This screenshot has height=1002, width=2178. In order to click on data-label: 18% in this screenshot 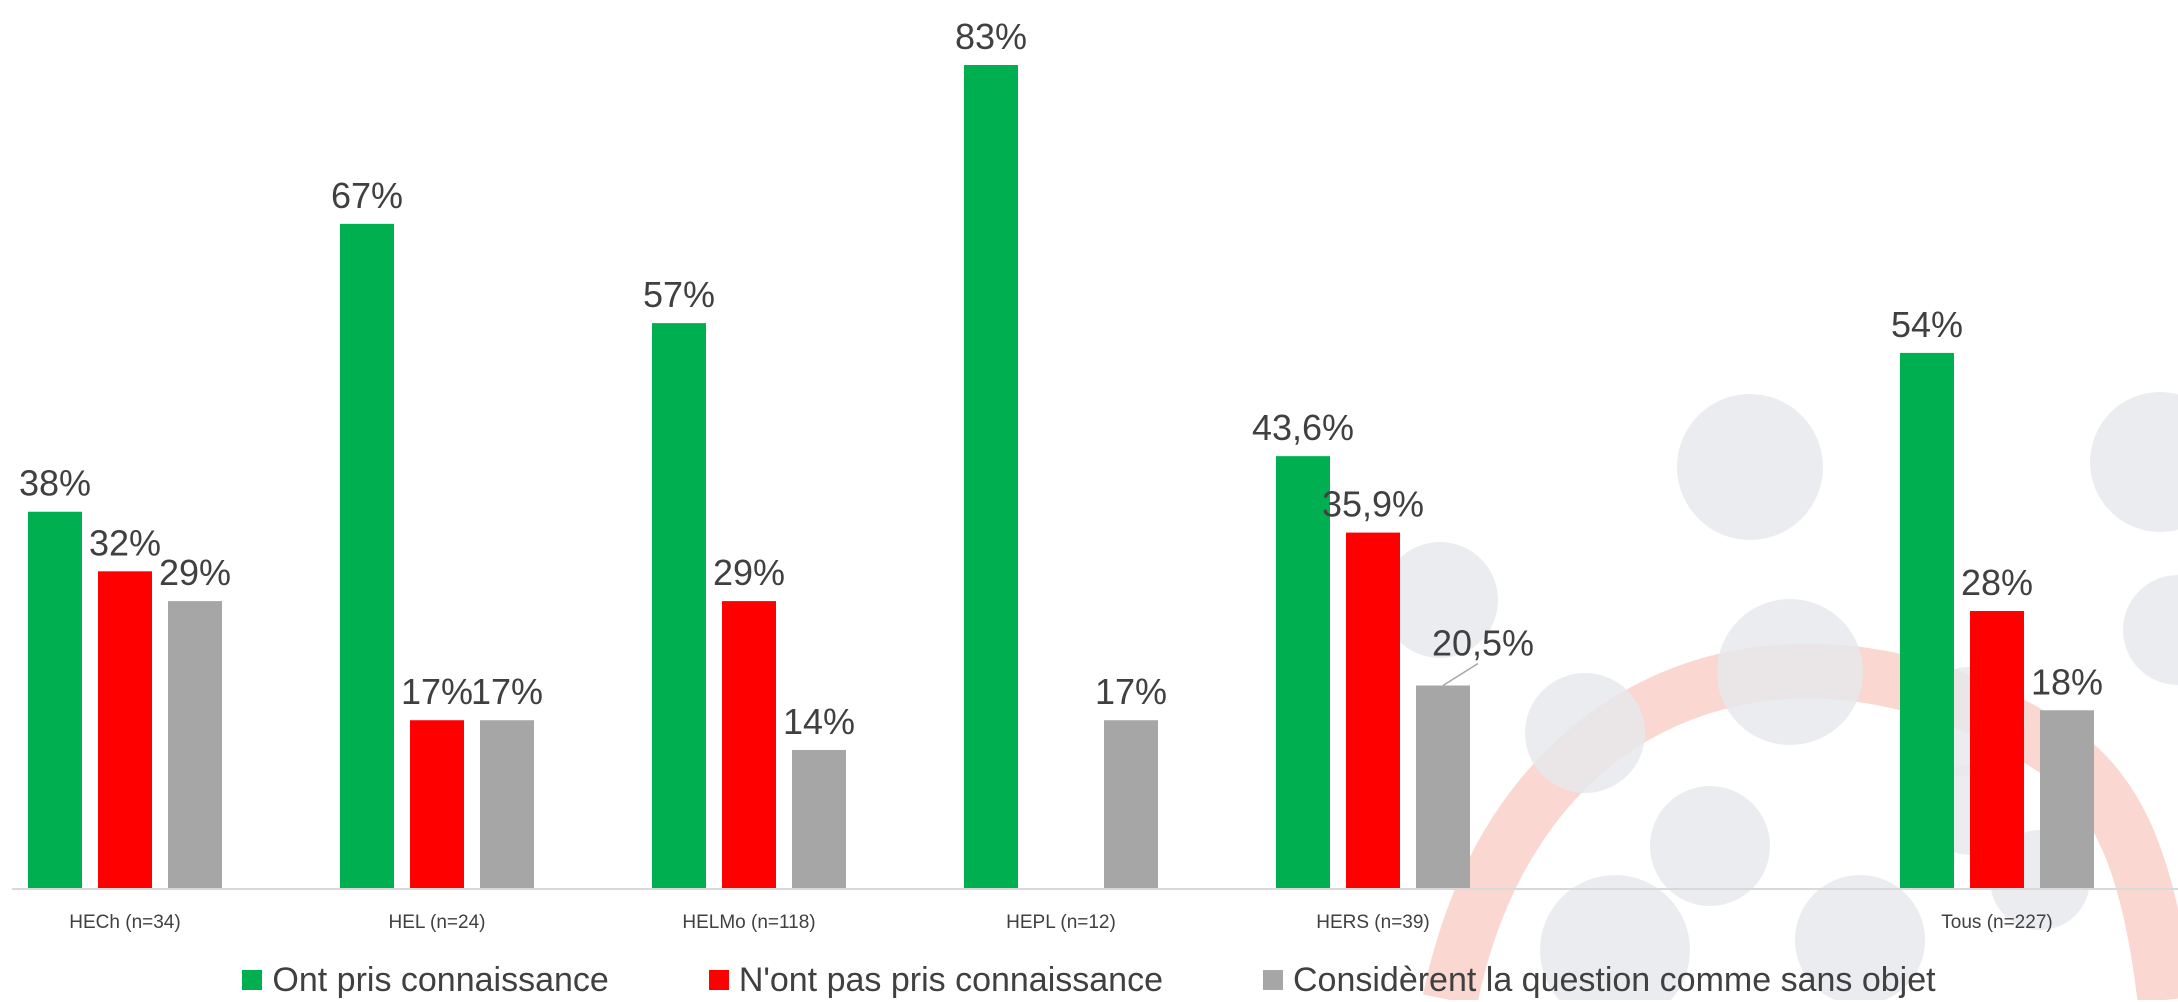, I will do `click(2067, 681)`.